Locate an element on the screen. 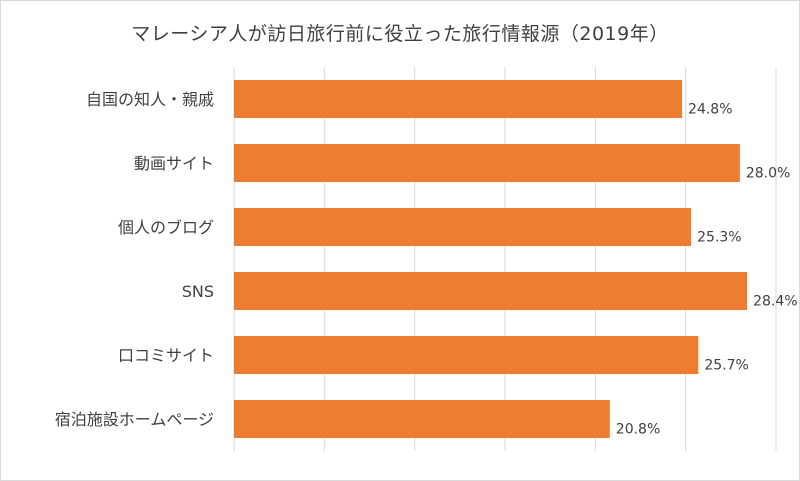  category-label: 宿泊施設ホームページ is located at coordinates (134, 419).